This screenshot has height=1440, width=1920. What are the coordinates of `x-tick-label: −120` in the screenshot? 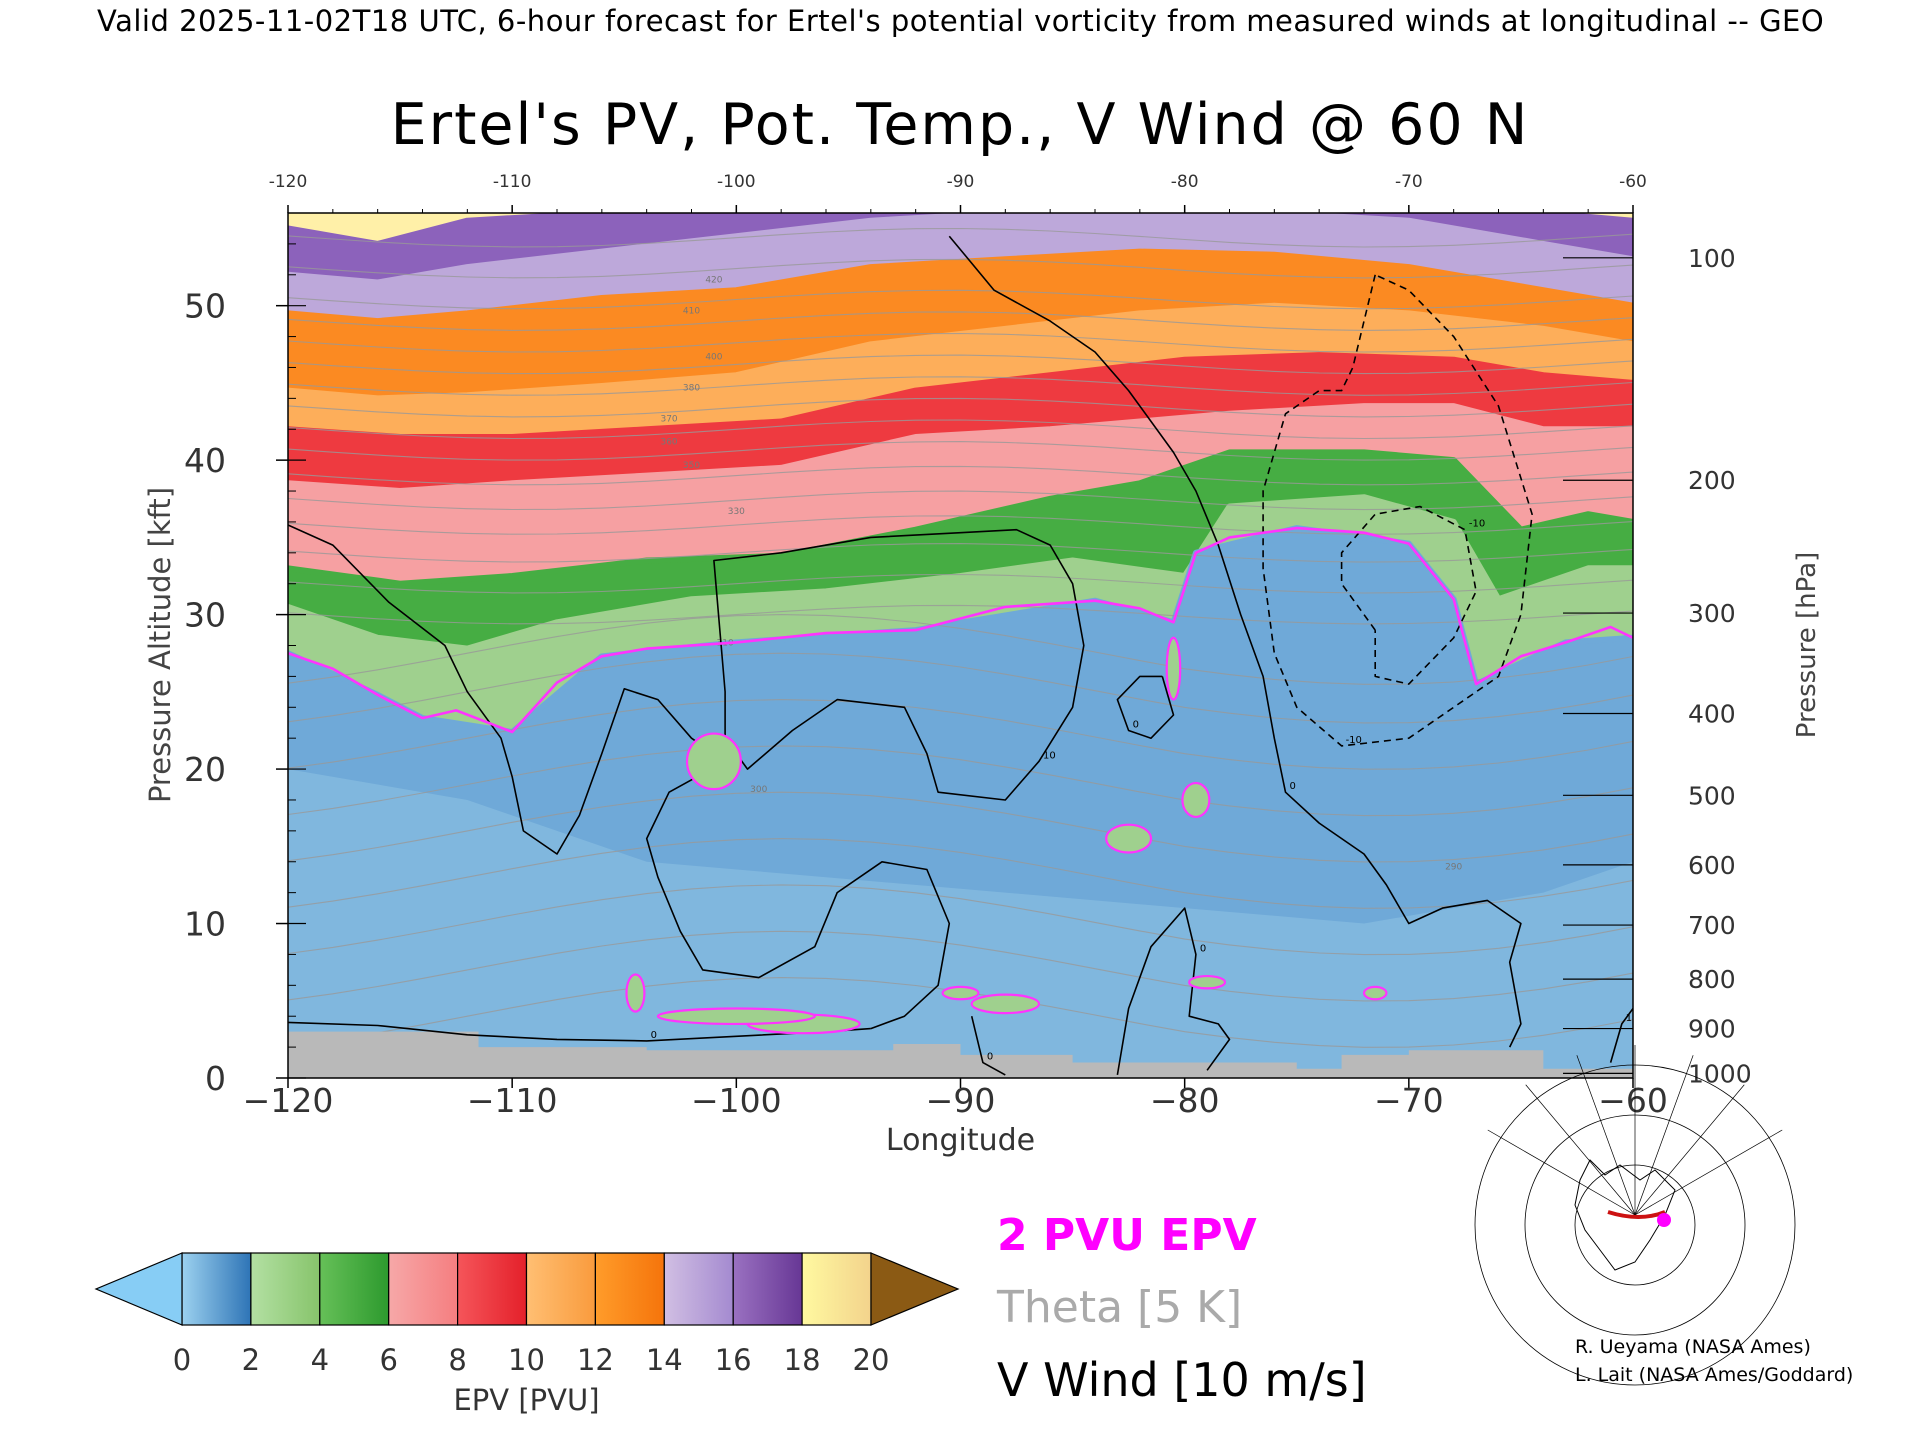 It's located at (288, 1100).